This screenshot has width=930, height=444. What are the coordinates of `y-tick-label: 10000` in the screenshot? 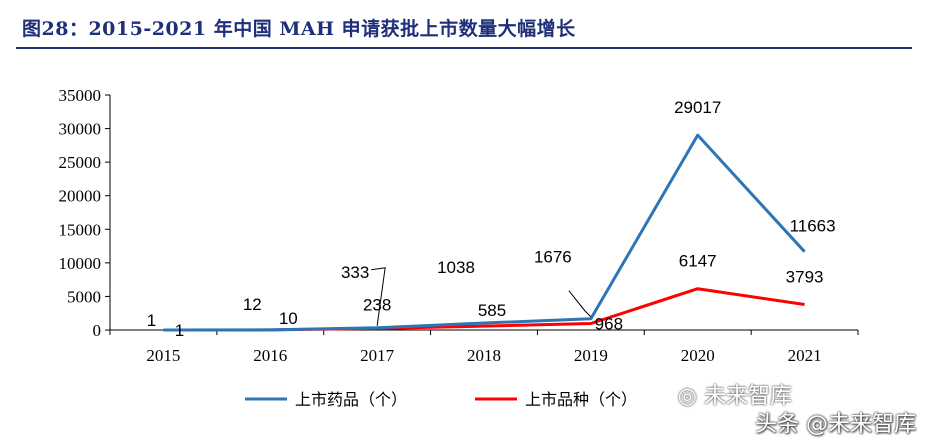 It's located at (80, 263).